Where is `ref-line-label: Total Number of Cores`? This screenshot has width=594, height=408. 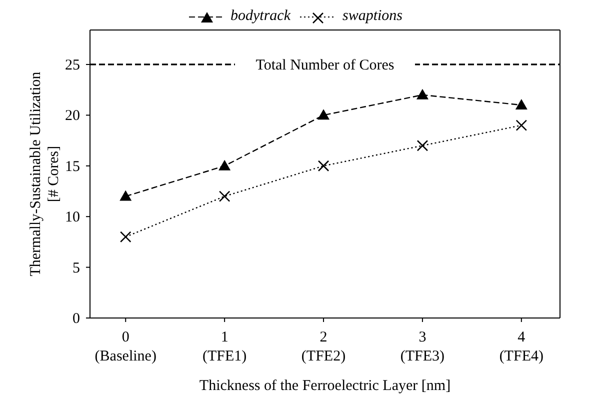 ref-line-label: Total Number of Cores is located at coordinates (325, 65).